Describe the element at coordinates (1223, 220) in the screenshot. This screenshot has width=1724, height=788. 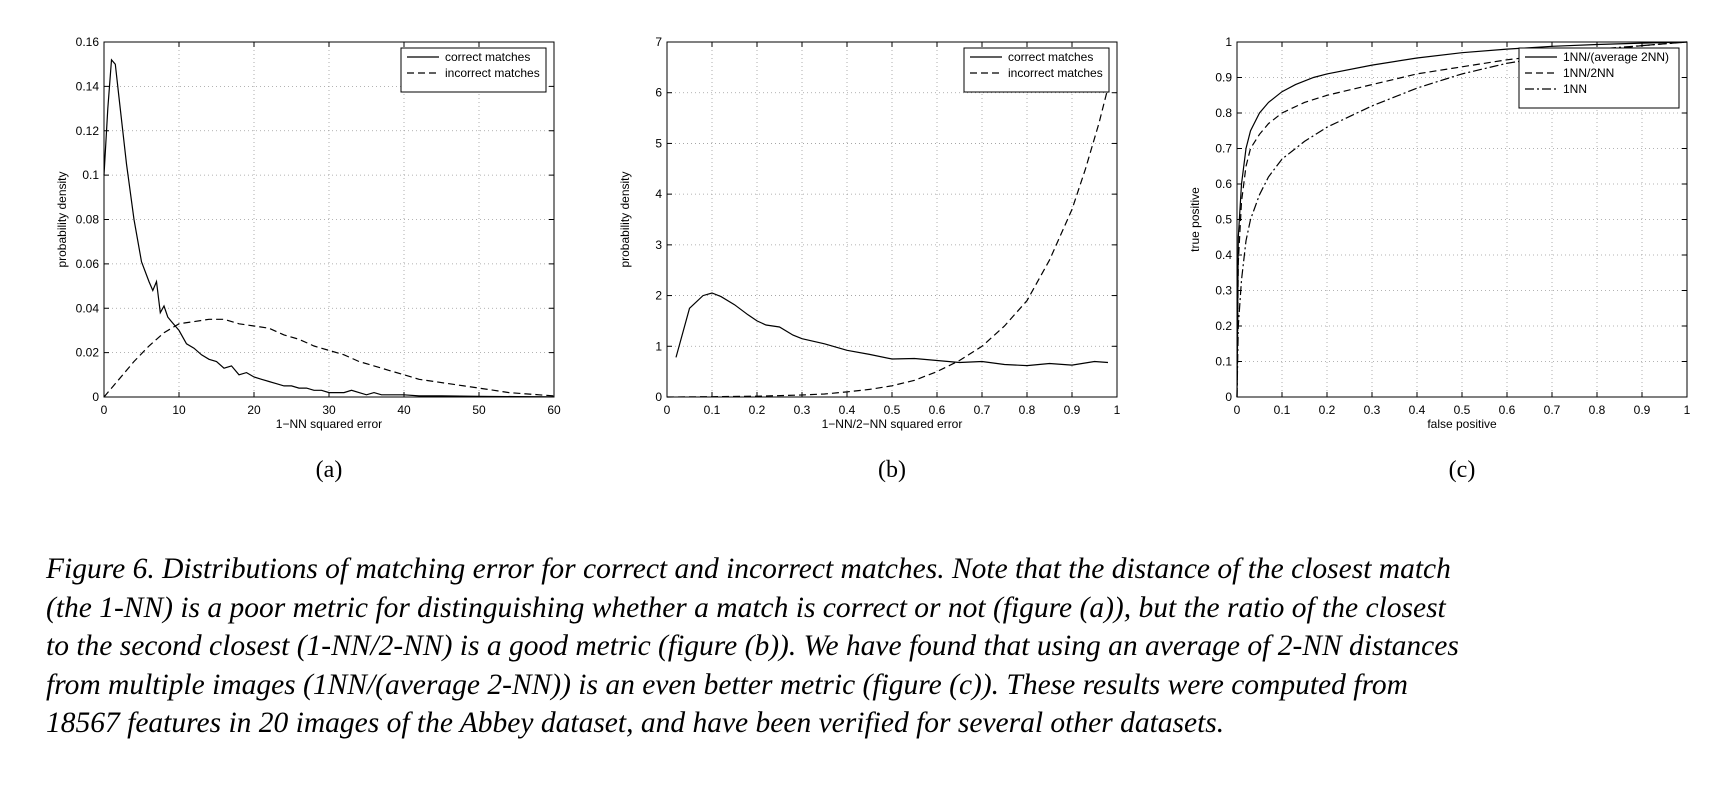
I see `y-tick-label: 0.5` at that location.